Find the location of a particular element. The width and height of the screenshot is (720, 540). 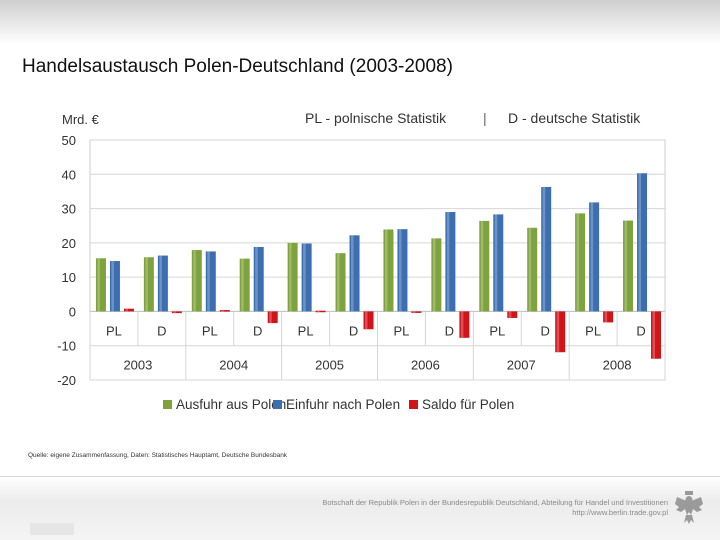

bar-ausfuhr-aus-polen-2007-d is located at coordinates (532, 269).